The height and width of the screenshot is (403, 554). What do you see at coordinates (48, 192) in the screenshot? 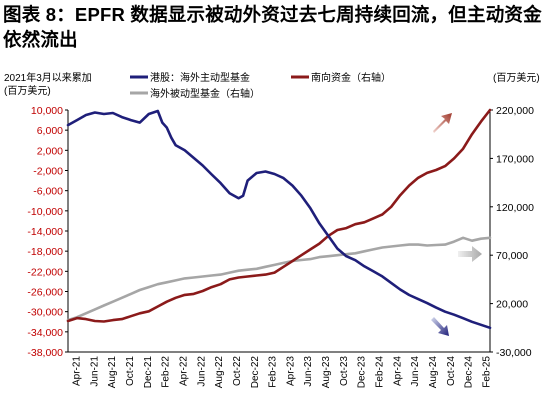
I see `left-tick-label: -6,000` at bounding box center [48, 192].